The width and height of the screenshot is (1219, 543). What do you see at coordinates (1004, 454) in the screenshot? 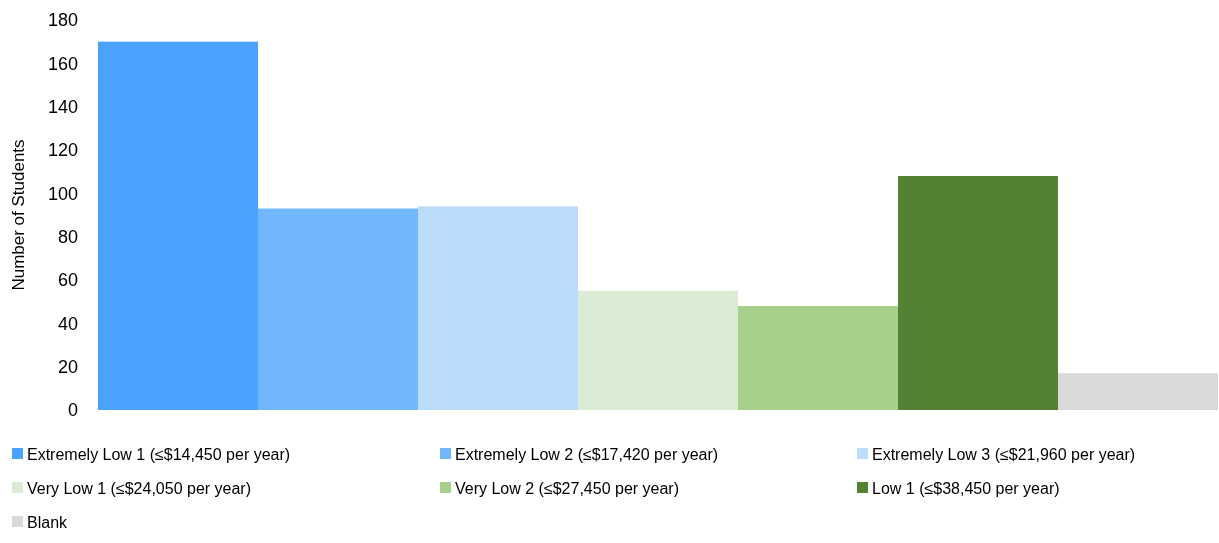
I see `legend-label: Extremely Low 3 (≤$21,960 per year)` at bounding box center [1004, 454].